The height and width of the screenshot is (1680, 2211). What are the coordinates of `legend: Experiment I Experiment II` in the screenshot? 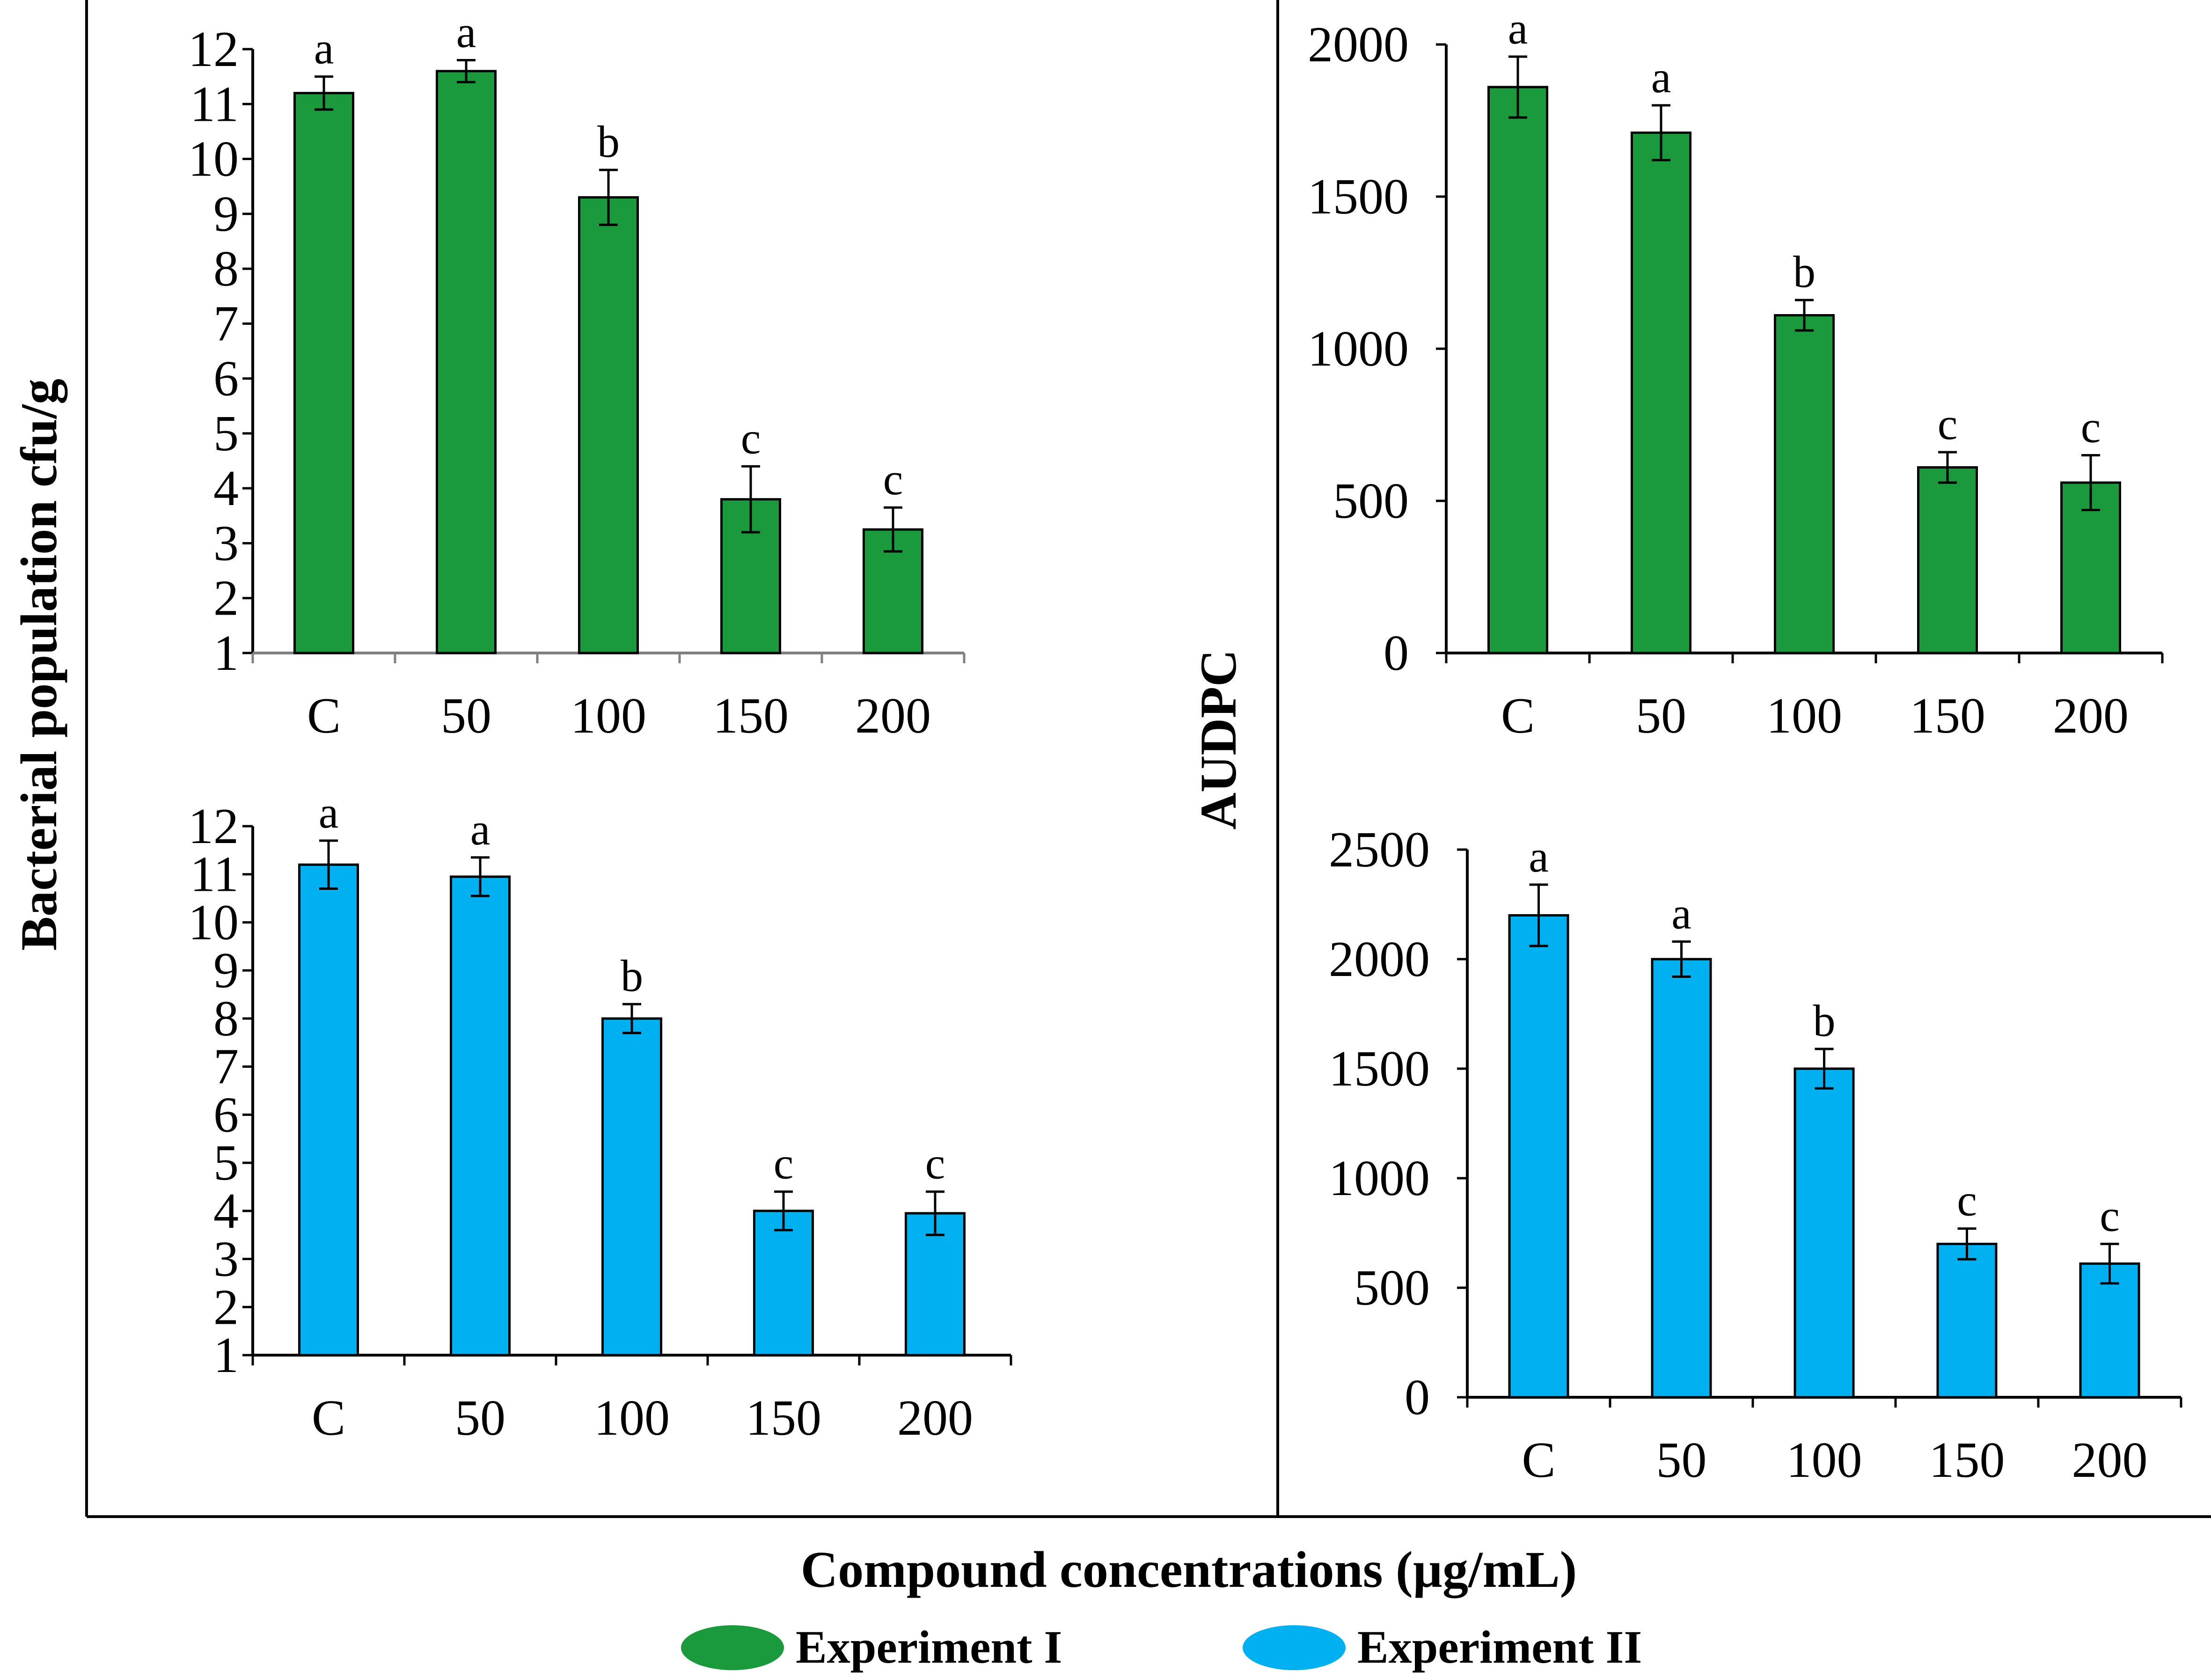 It's located at (1161, 1647).